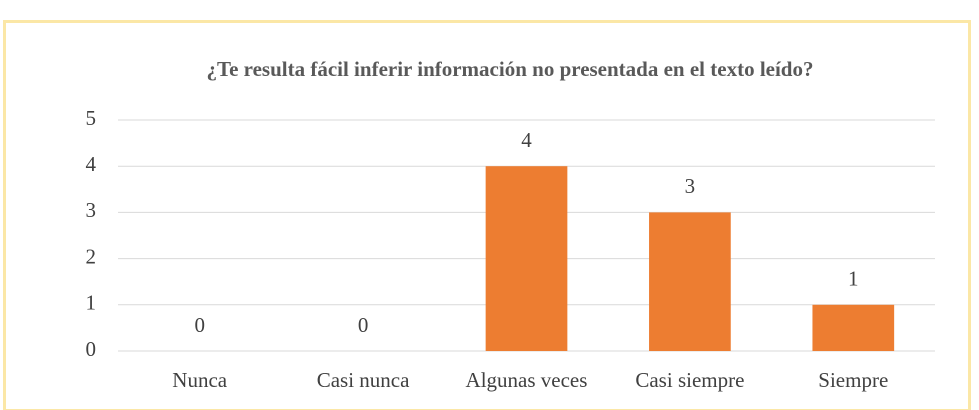 This screenshot has height=410, width=979. Describe the element at coordinates (91, 164) in the screenshot. I see `y-tick-label: 4` at that location.